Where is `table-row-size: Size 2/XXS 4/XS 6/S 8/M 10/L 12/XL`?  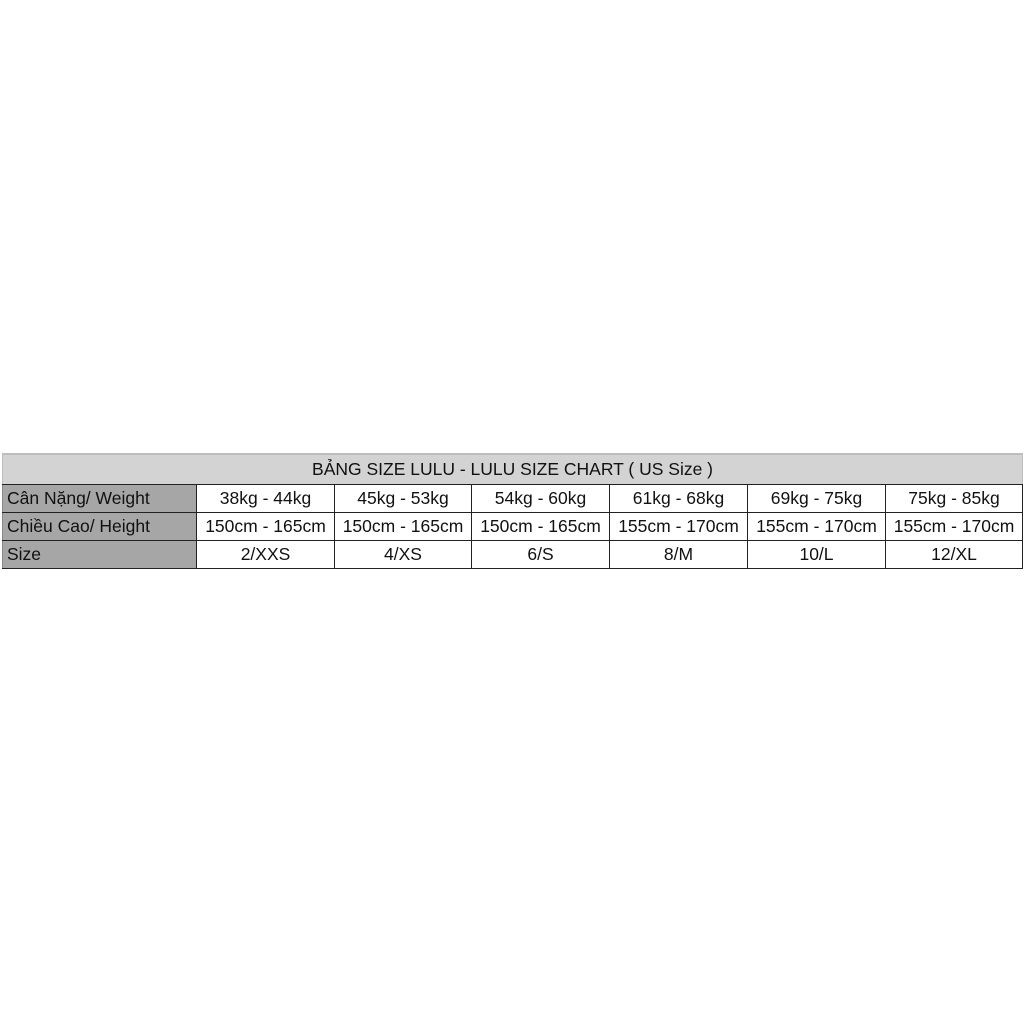
table-row-size: Size 2/XXS 4/XS 6/S 8/M 10/L 12/XL is located at coordinates (513, 554).